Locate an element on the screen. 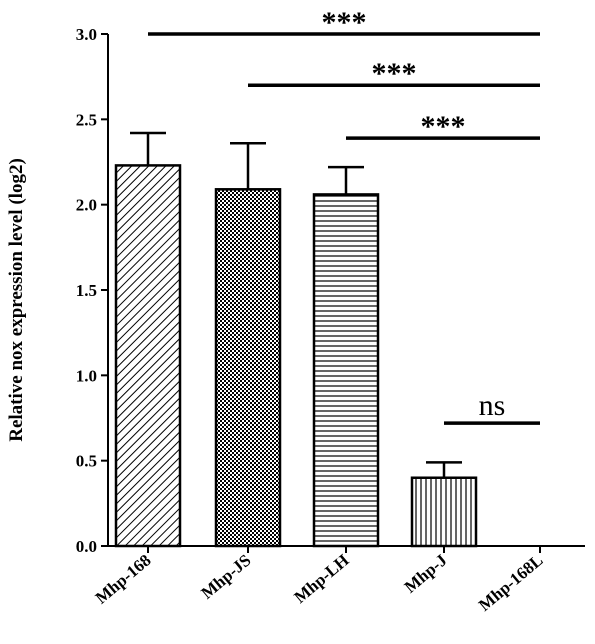 The image size is (595, 644). y-tick-label: 0.0 is located at coordinates (86, 546).